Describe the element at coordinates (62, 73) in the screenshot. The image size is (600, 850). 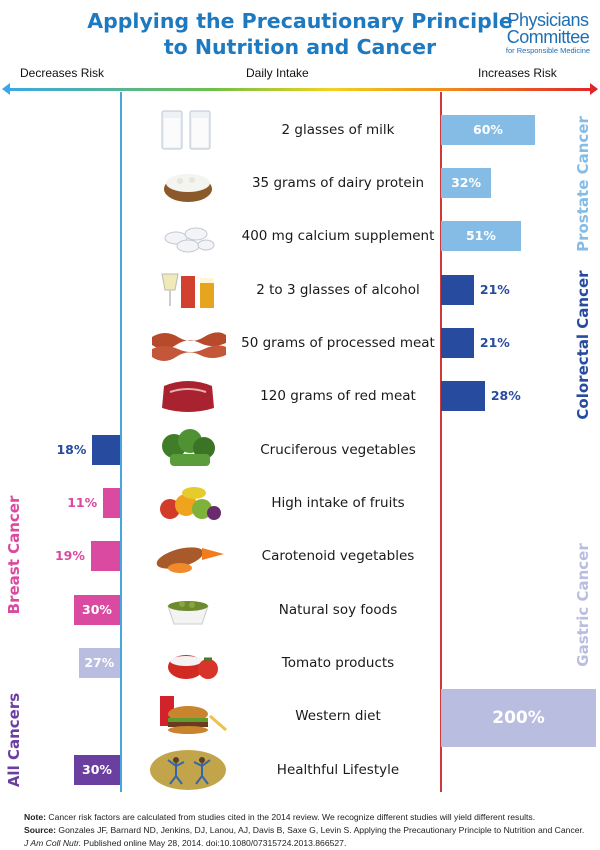
I see `header-decreases-risk: Decreases Risk` at that location.